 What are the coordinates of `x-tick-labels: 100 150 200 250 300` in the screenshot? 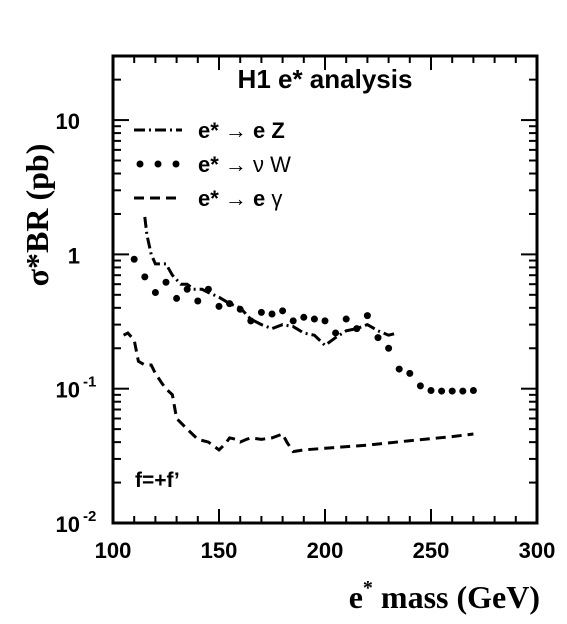 It's located at (325, 550).